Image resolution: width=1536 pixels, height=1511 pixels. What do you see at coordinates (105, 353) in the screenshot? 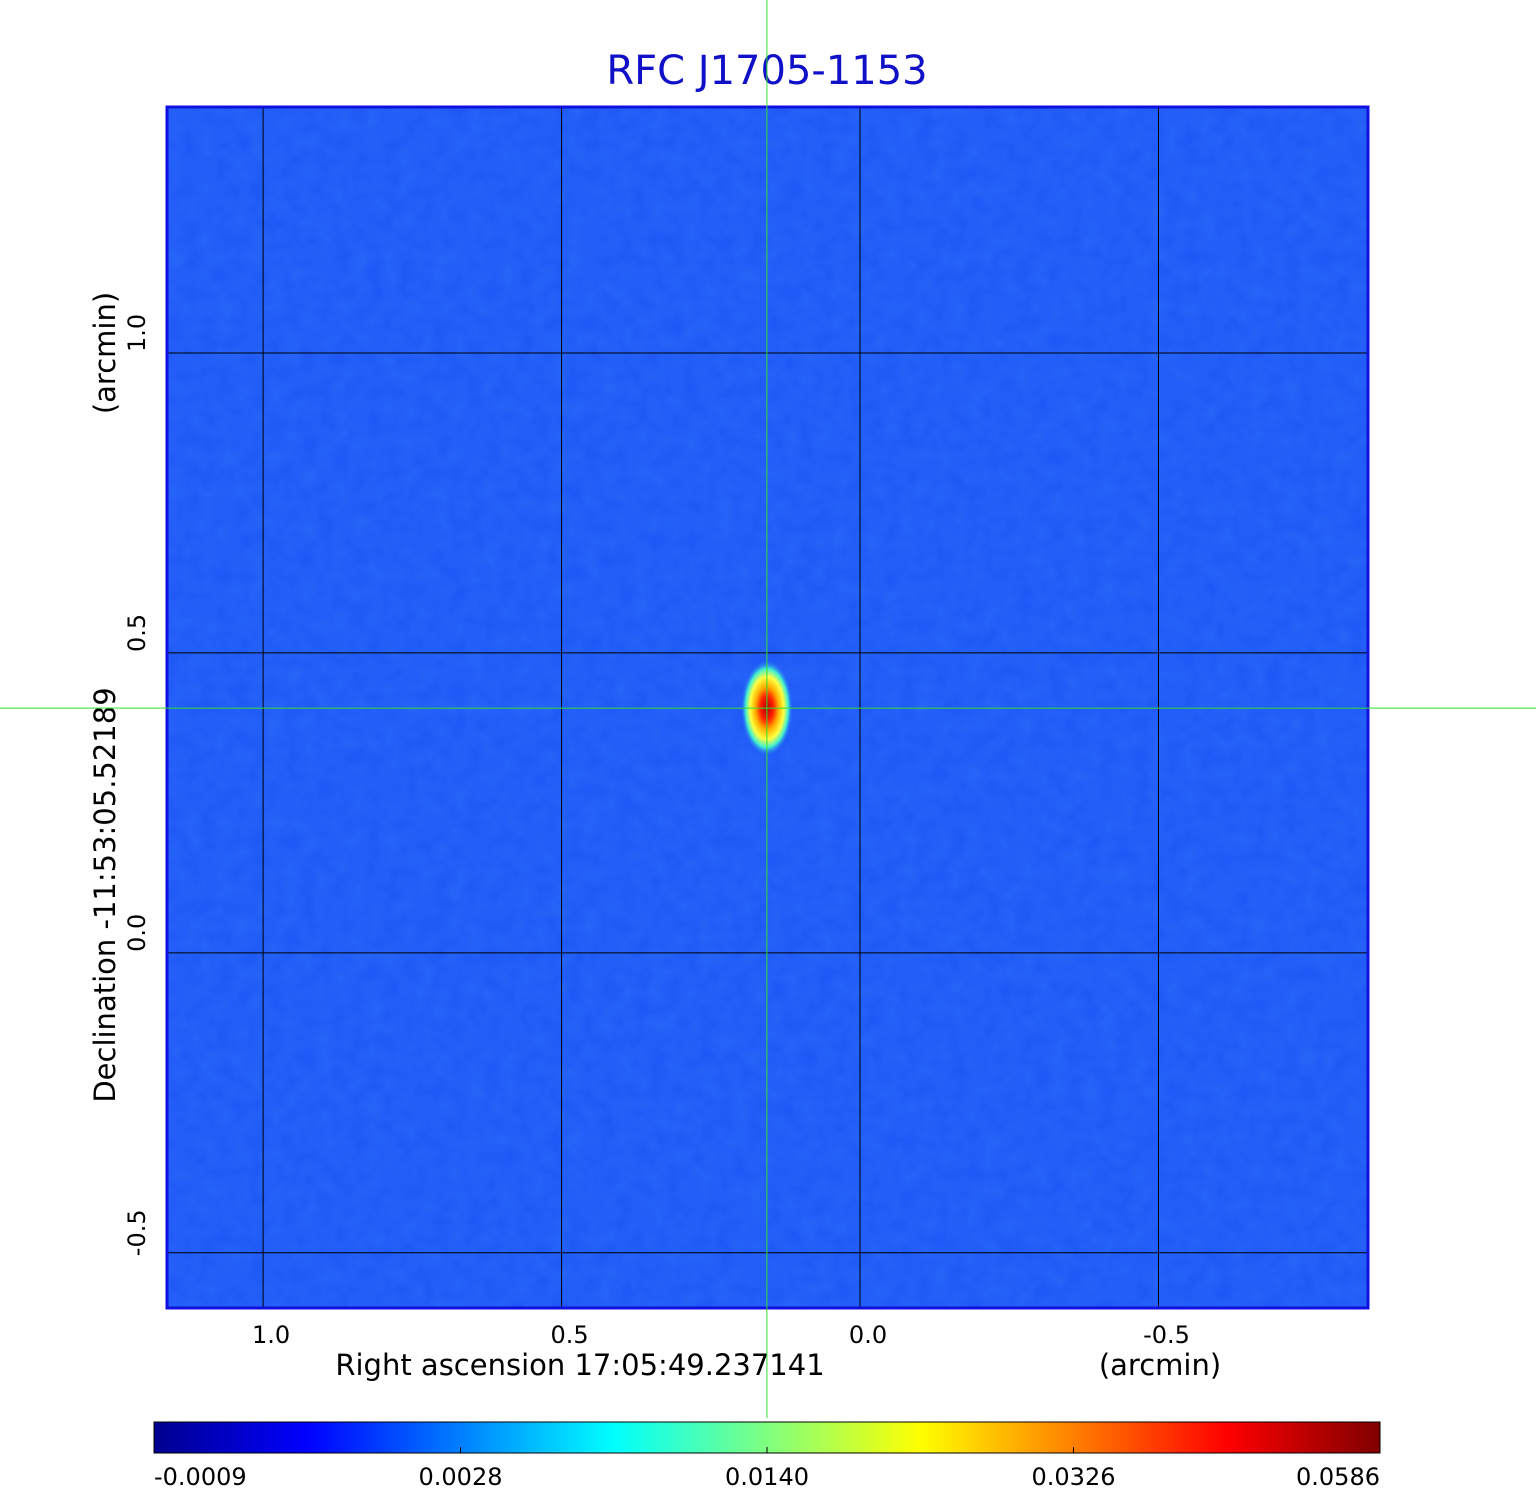
I see `y-axis-unit: (arcmin)` at bounding box center [105, 353].